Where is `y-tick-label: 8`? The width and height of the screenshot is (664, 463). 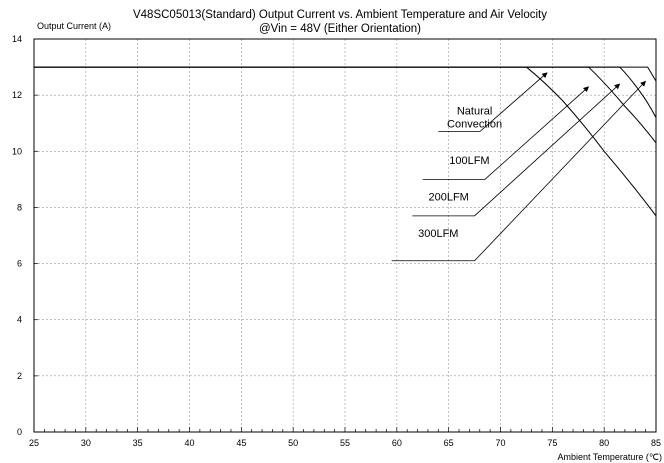
y-tick-label: 8 is located at coordinates (19, 207).